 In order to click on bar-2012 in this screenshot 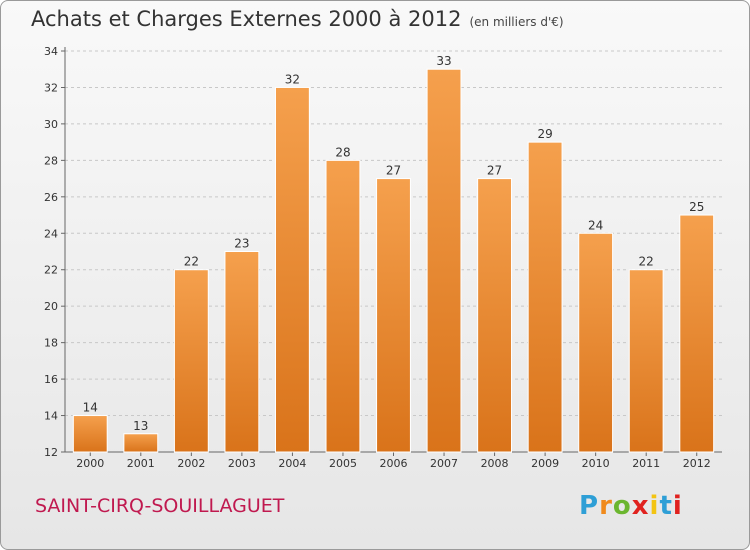, I will do `click(697, 333)`.